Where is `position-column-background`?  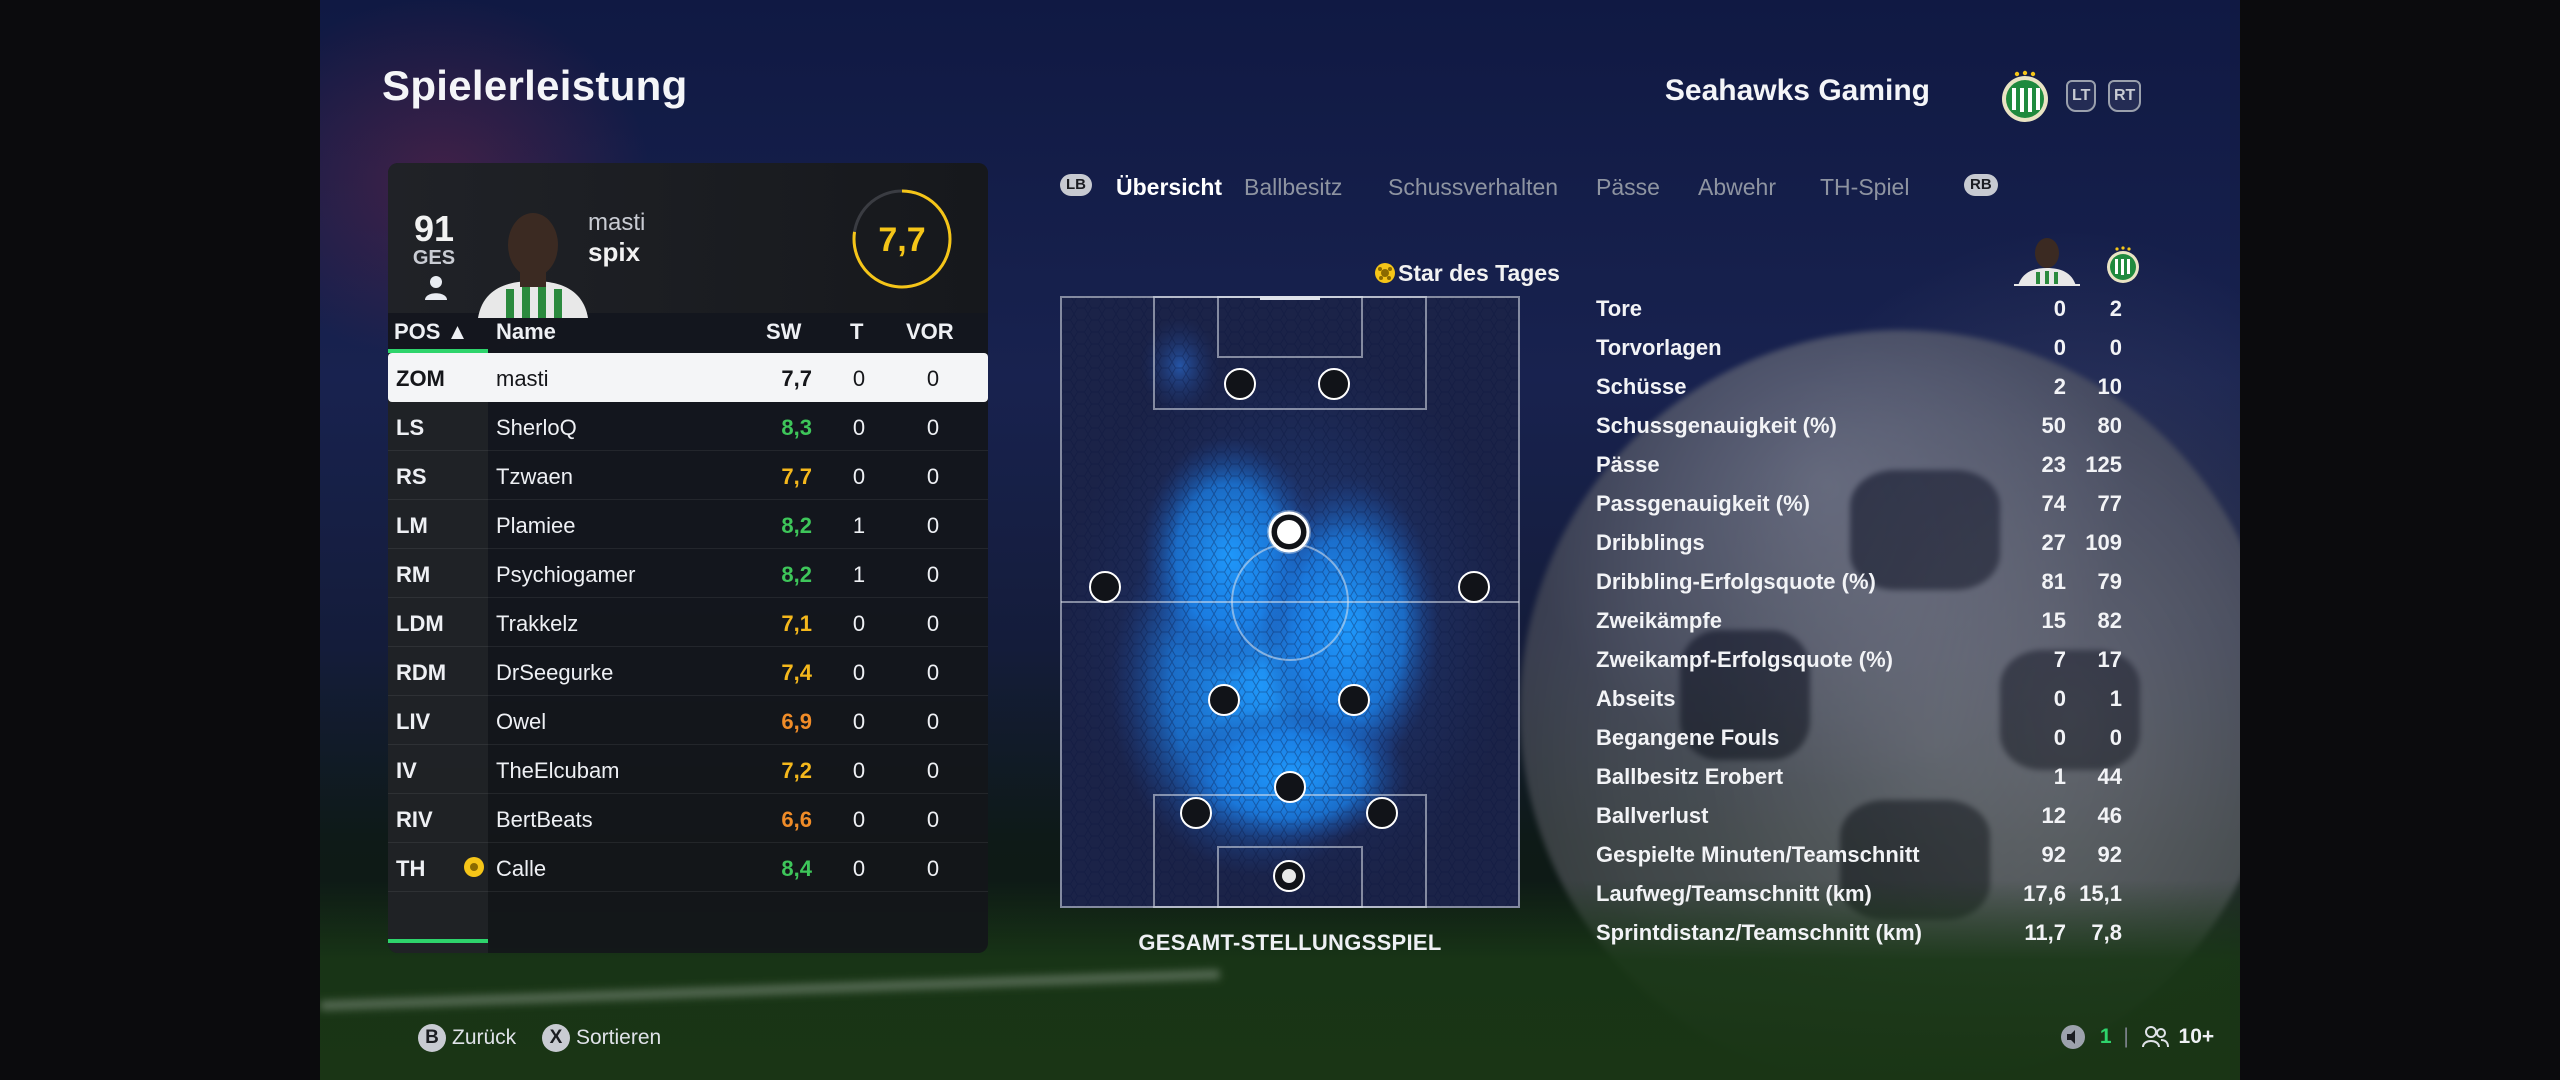 position-column-background is located at coordinates (438, 651).